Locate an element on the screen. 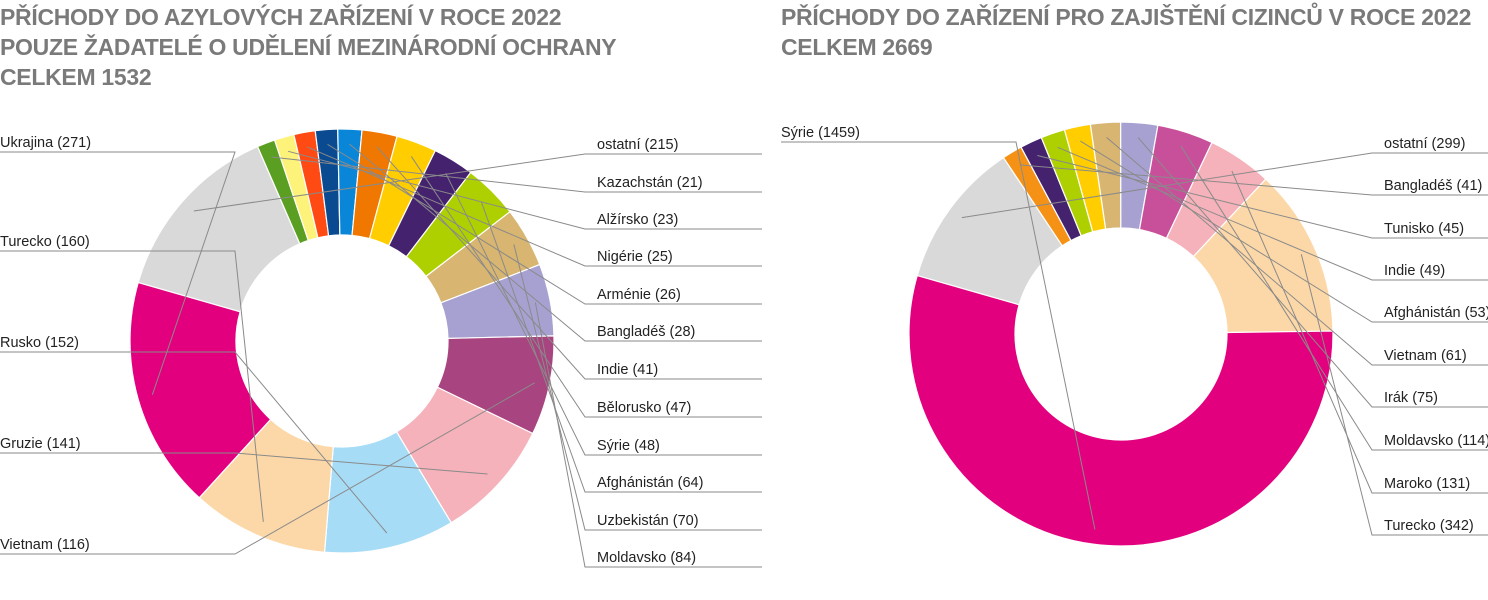 This screenshot has width=1488, height=600. slice-label: Irák (75) is located at coordinates (1411, 398).